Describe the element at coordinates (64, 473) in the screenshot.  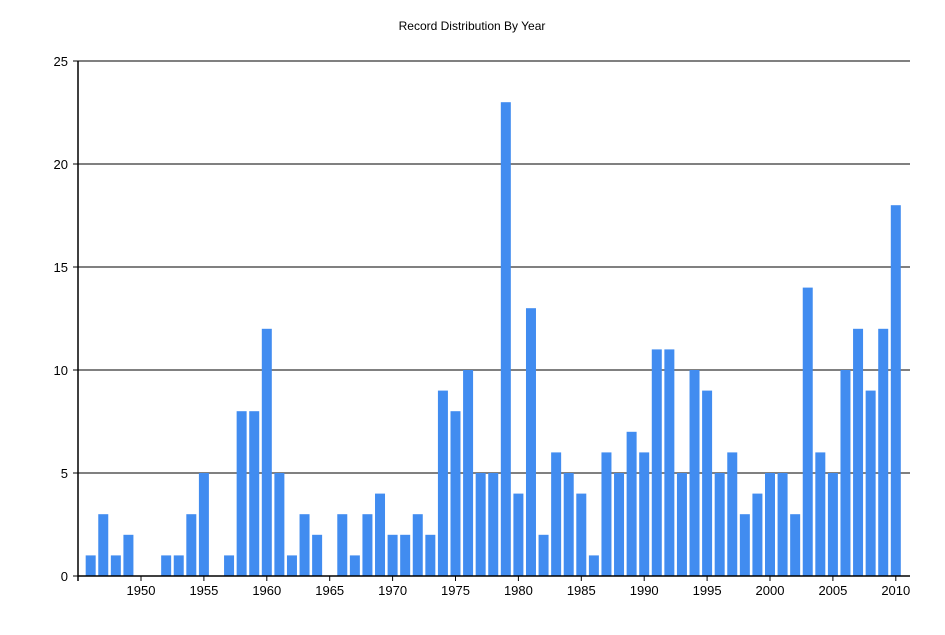
I see `y-tick-label: 5` at that location.